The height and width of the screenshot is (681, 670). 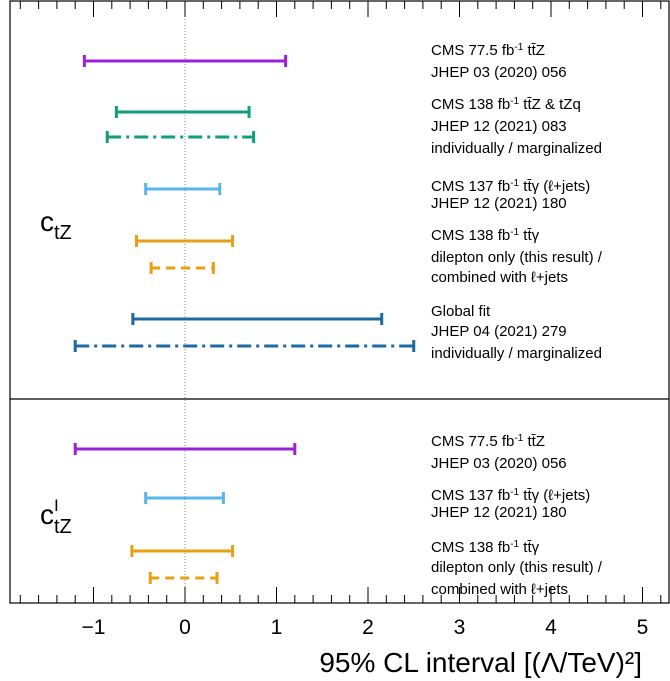 What do you see at coordinates (185, 627) in the screenshot?
I see `x-tick-label: 0` at bounding box center [185, 627].